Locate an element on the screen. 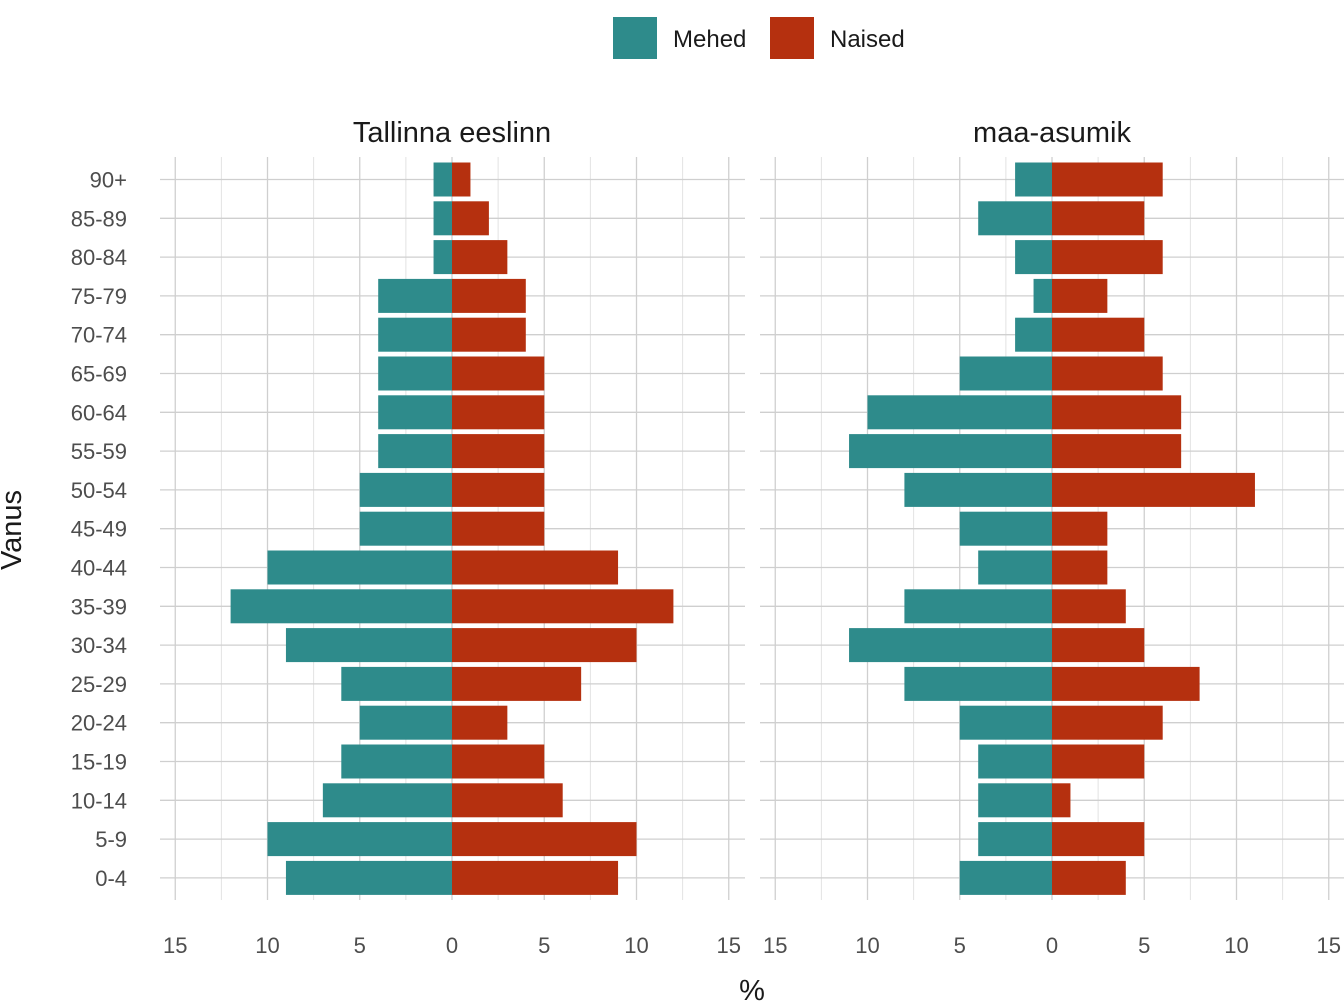 The width and height of the screenshot is (1344, 1008). legend-label-mehed: Mehed is located at coordinates (709, 39).